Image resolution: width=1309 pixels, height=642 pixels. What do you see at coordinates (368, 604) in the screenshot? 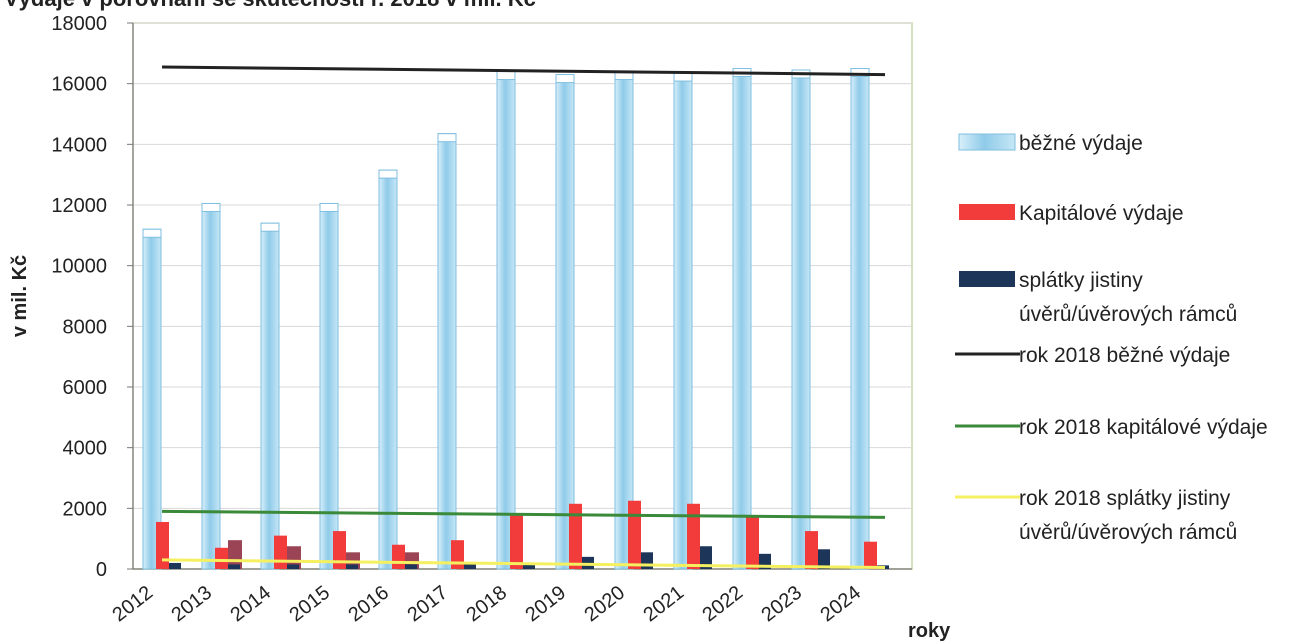
I see `x-tick-label: 2016` at bounding box center [368, 604].